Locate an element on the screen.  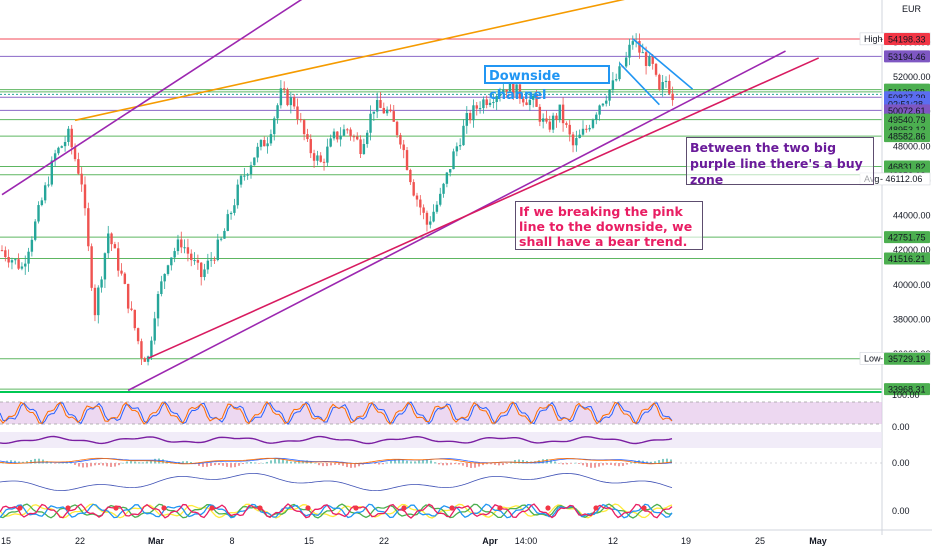
osc-line is located at coordinates (336, 511).